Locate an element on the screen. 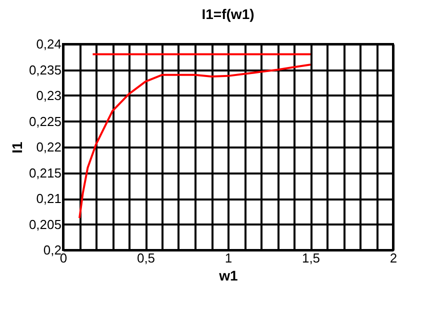  x-axis-title: w1 is located at coordinates (228, 276).